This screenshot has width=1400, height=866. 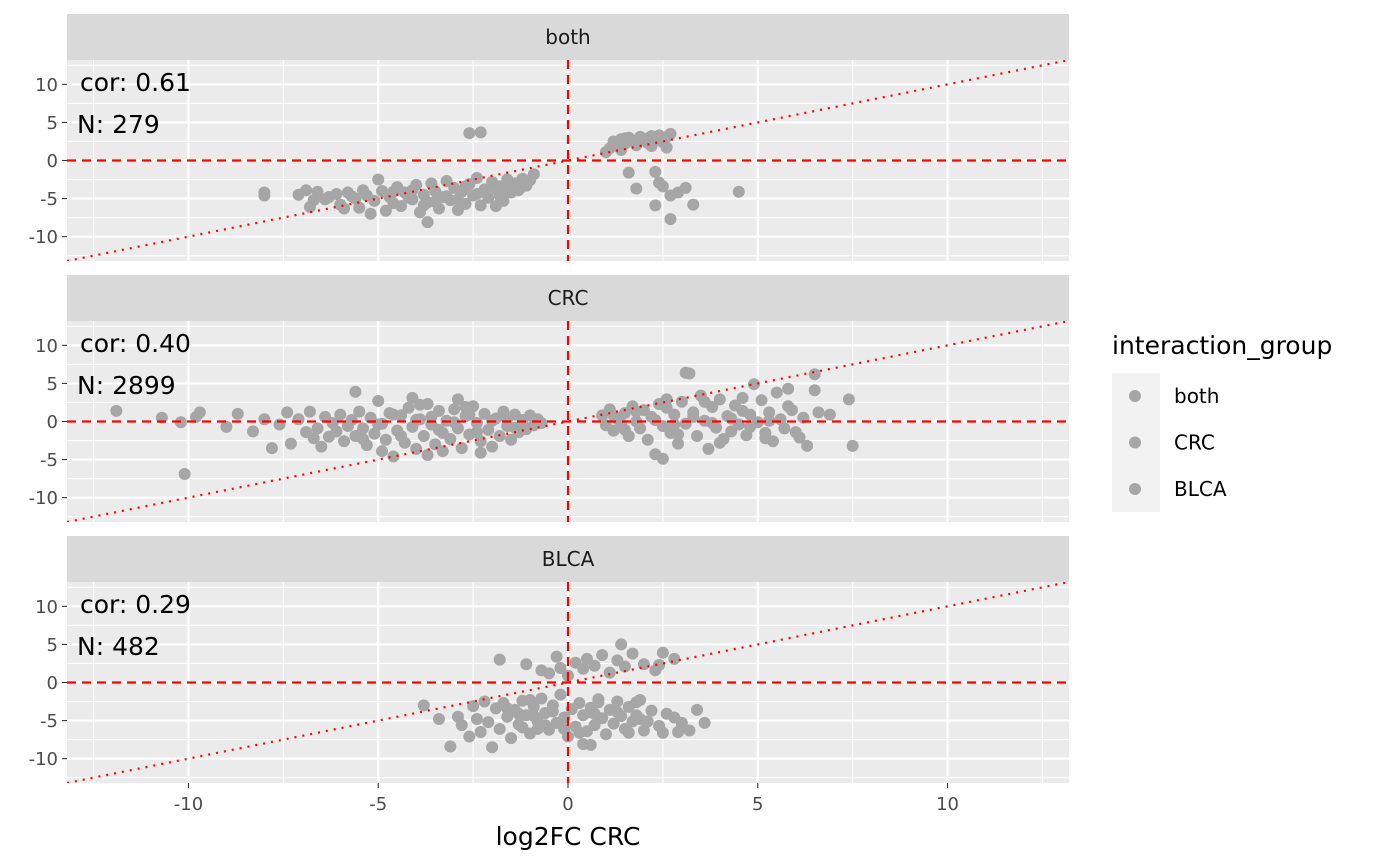 I want to click on y-tick-label: 10, so click(x=46, y=346).